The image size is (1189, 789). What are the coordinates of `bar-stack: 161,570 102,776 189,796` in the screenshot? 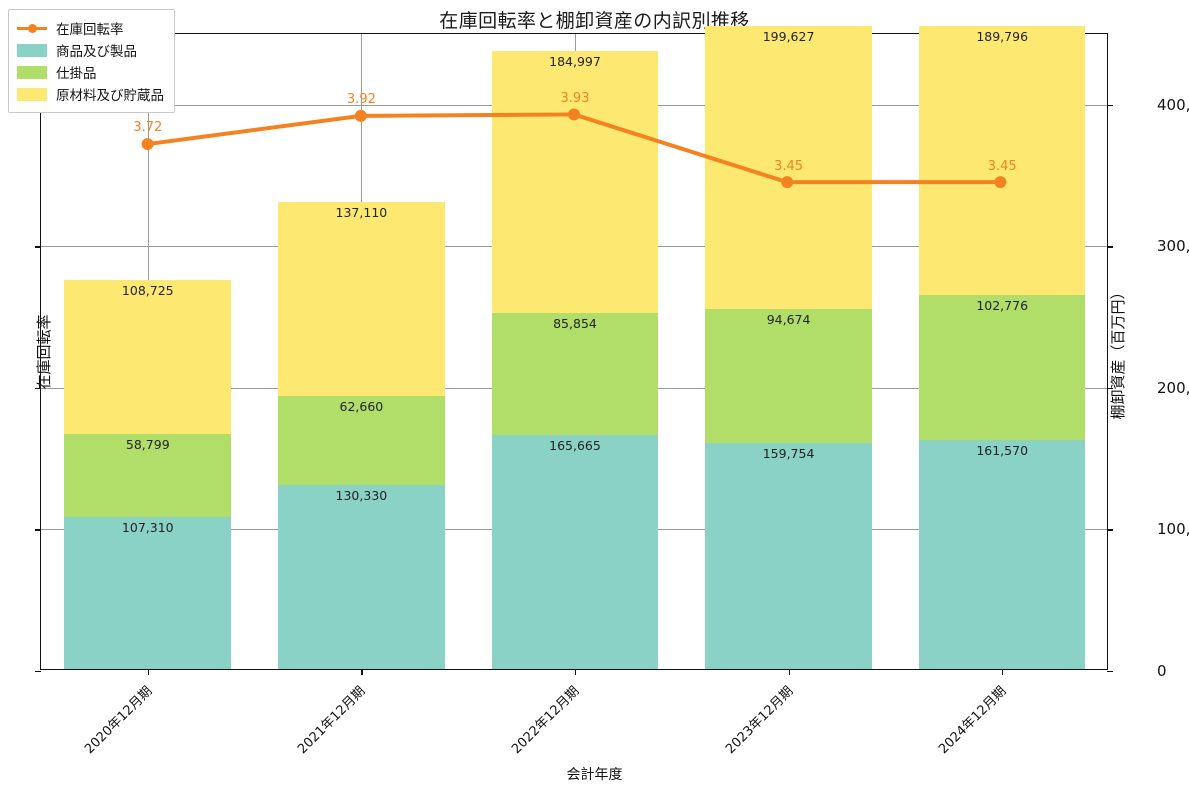 It's located at (1002, 347).